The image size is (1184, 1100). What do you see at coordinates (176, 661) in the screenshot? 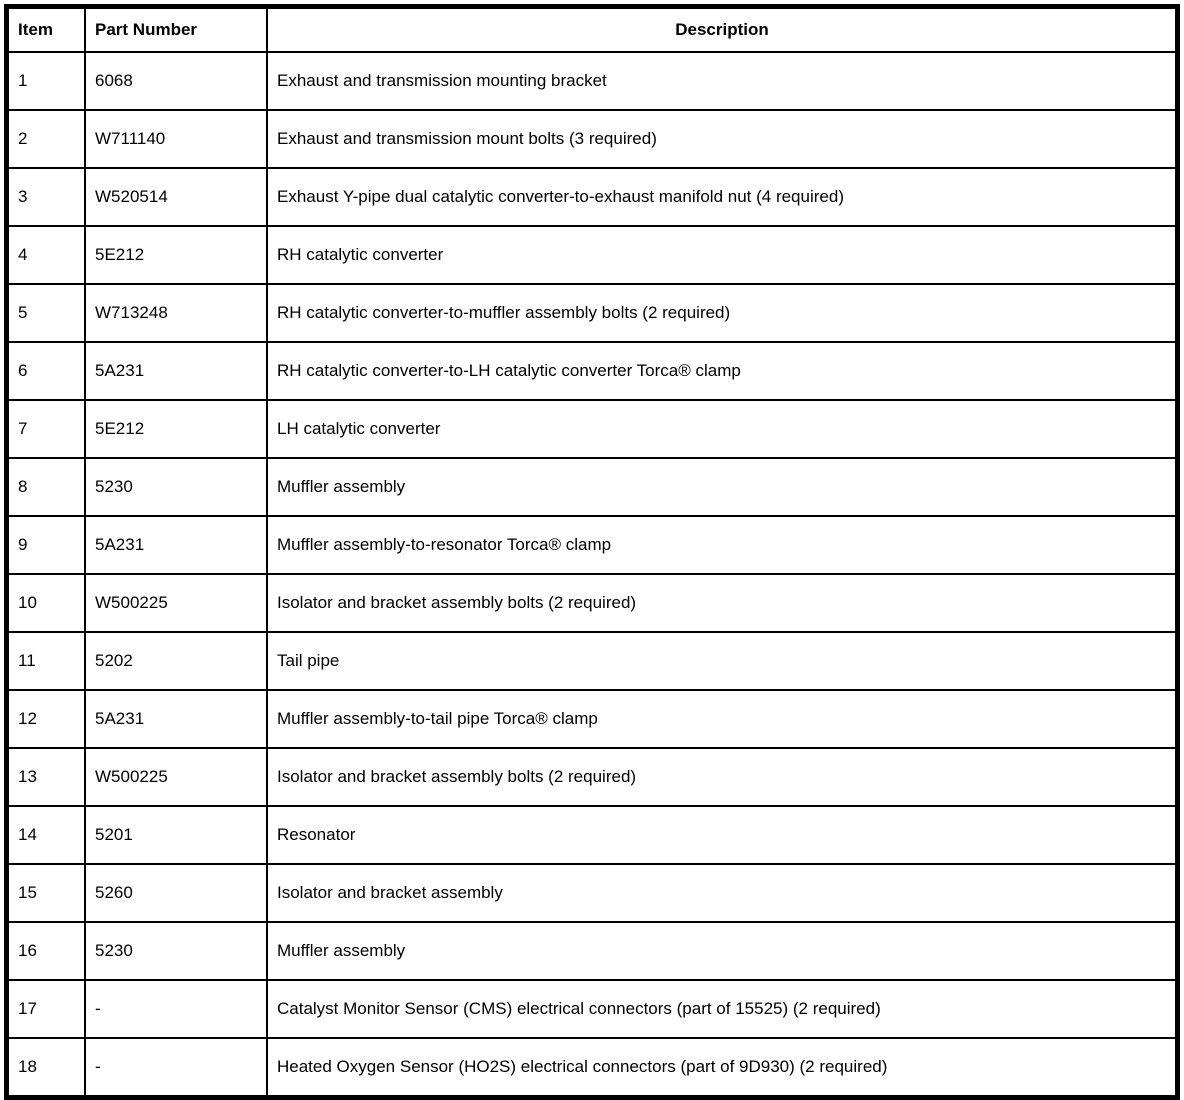
I see `part-number-cell: 5202` at bounding box center [176, 661].